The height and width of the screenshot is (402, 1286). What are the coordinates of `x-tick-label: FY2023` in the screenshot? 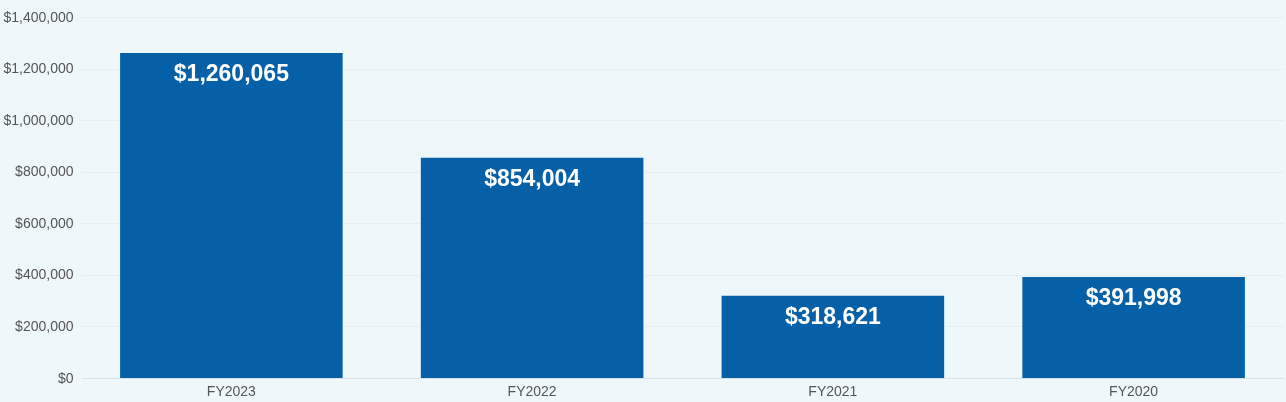 It's located at (231, 390).